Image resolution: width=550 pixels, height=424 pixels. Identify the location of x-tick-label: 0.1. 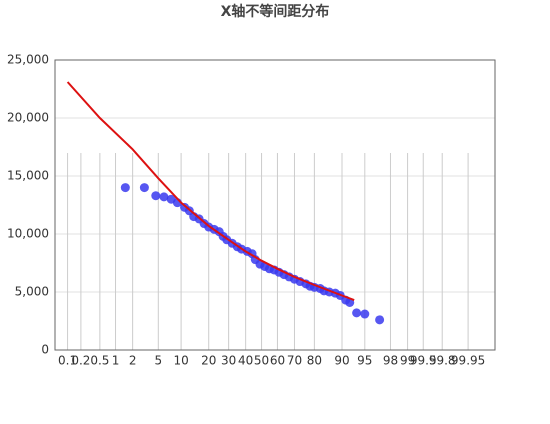
(67, 361).